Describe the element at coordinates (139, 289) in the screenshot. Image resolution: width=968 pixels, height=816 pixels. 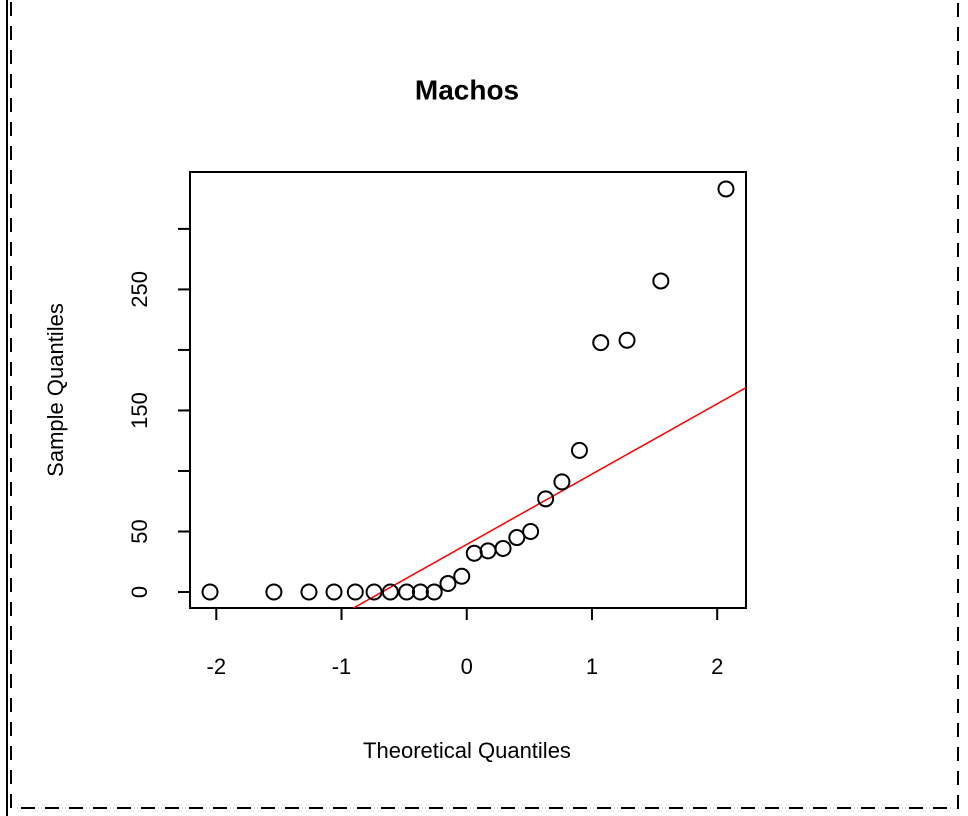
I see `y-tick-label: 250` at that location.